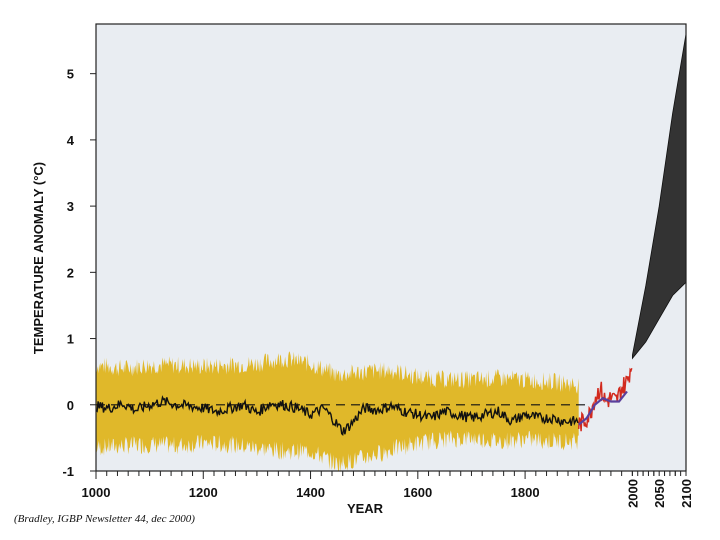 The height and width of the screenshot is (540, 720). Describe the element at coordinates (659, 493) in the screenshot. I see `x-tick-label-rotated-1: 2050` at that location.